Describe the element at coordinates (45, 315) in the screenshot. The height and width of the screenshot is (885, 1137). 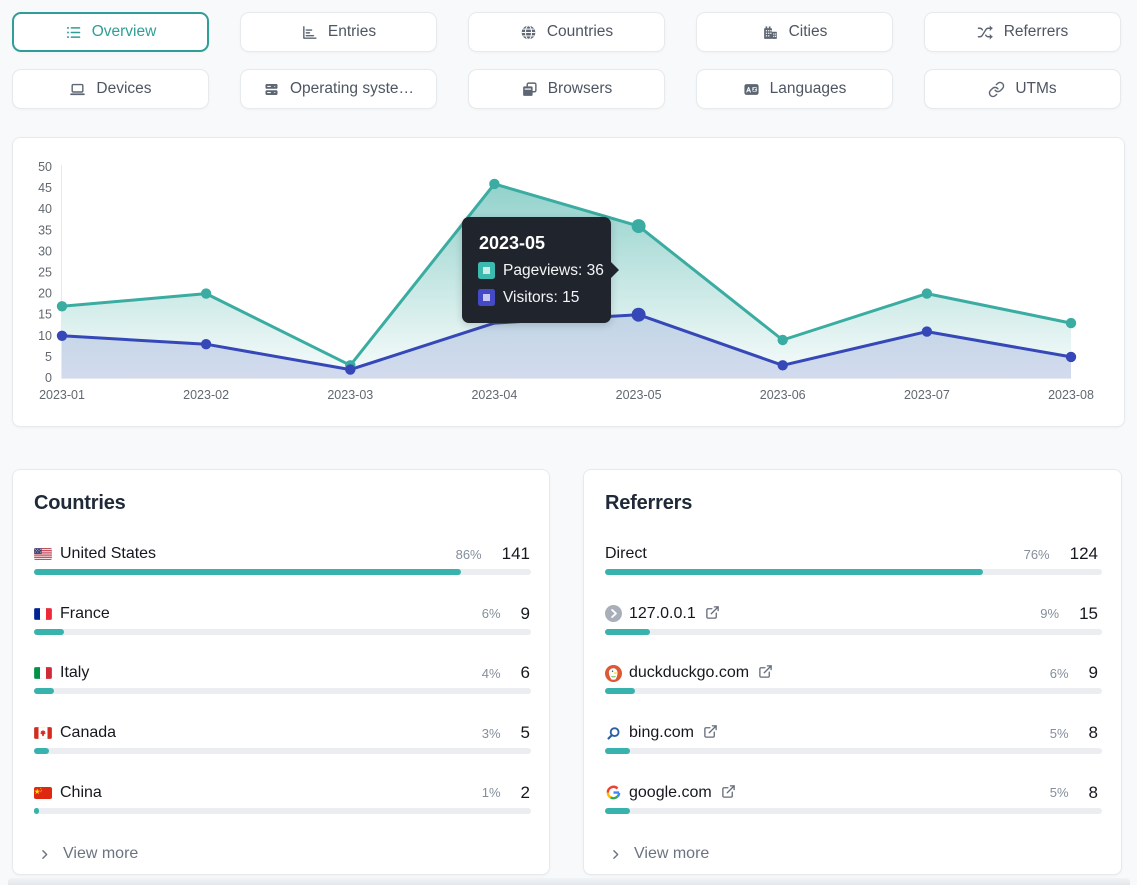
I see `svg-text: 15` at that location.